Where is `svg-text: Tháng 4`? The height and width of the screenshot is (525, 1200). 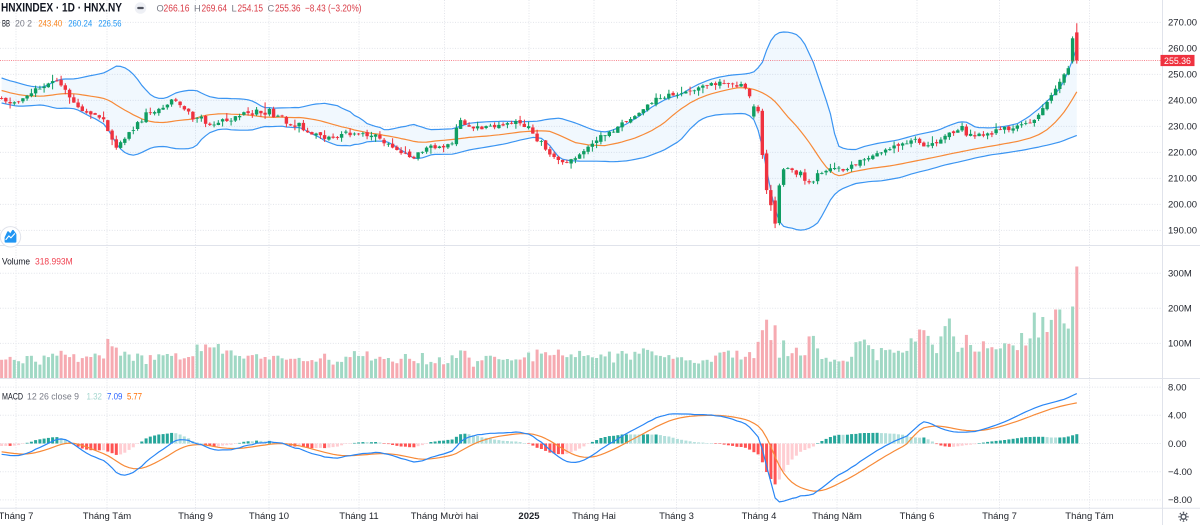 svg-text: Tháng 4 is located at coordinates (759, 516).